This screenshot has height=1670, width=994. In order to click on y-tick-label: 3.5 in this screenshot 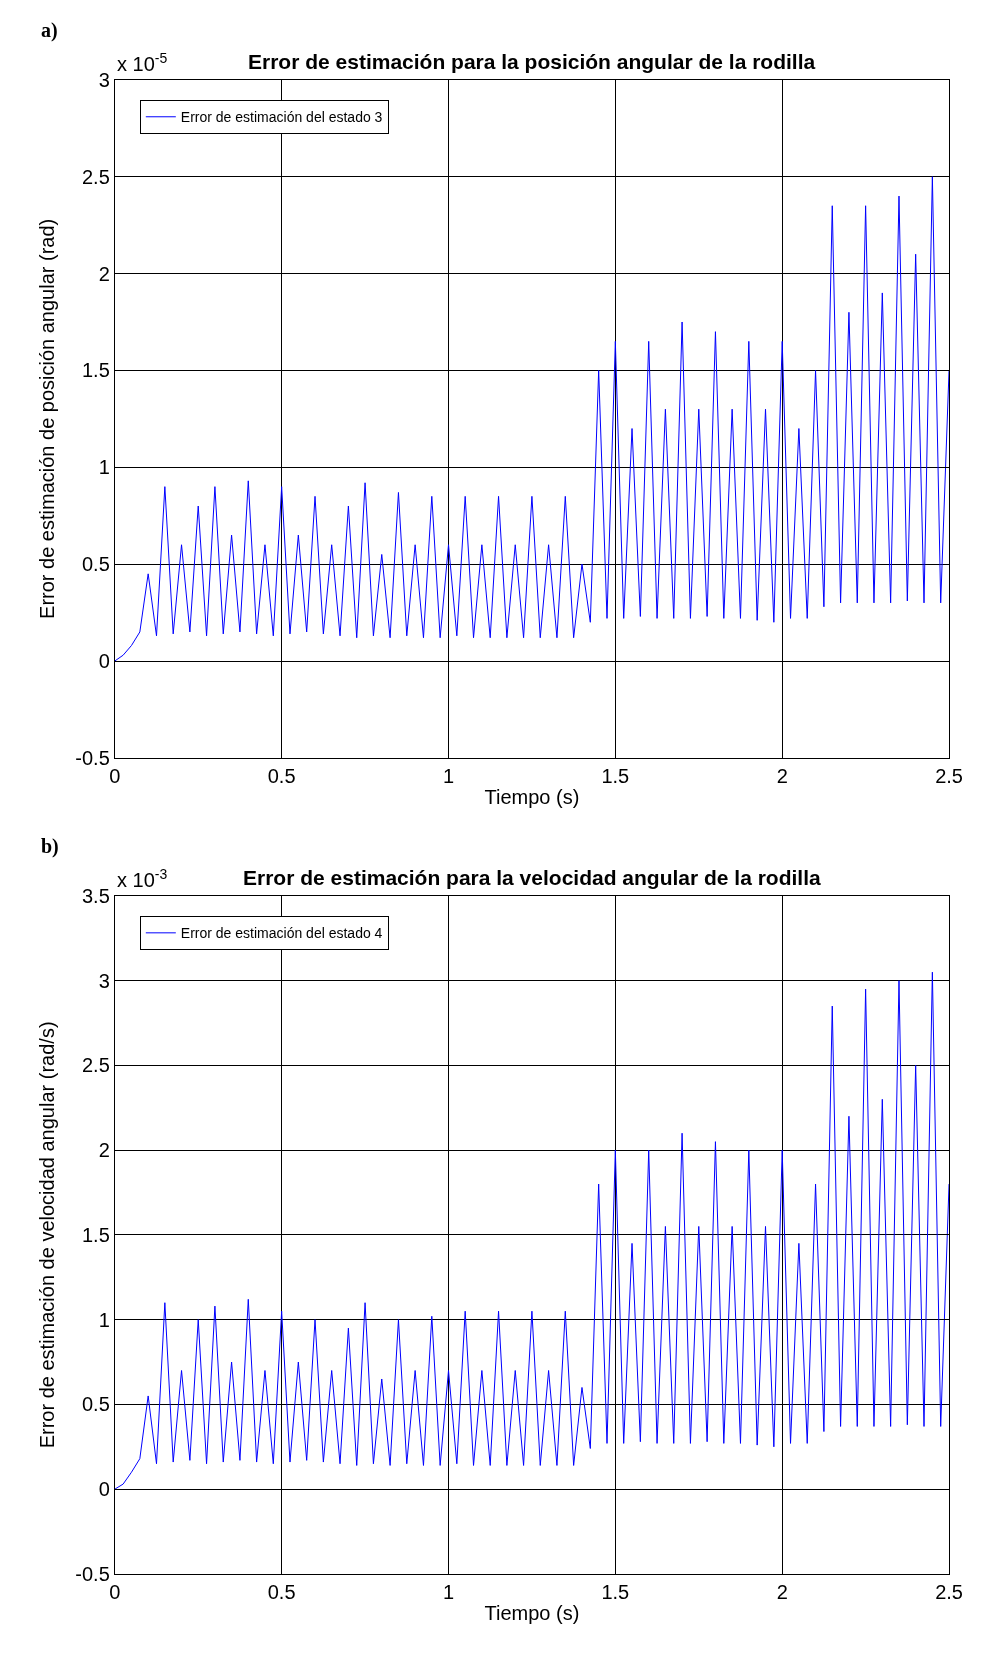, I will do `click(95, 895)`.